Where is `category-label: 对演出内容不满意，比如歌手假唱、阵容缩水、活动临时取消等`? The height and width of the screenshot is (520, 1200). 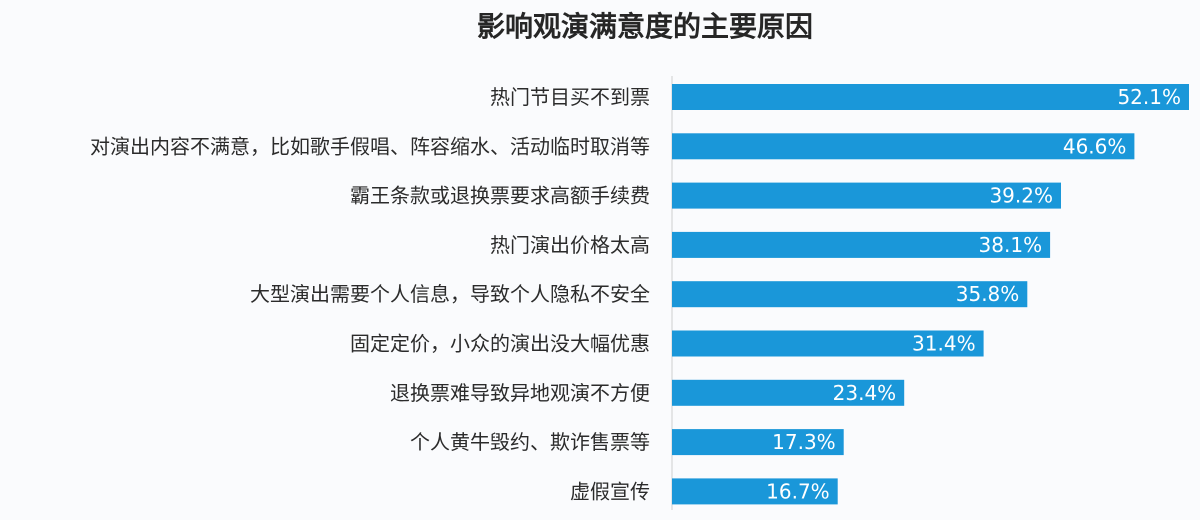 category-label: 对演出内容不满意，比如歌手假唱、阵容缩水、活动临时取消等 is located at coordinates (370, 146).